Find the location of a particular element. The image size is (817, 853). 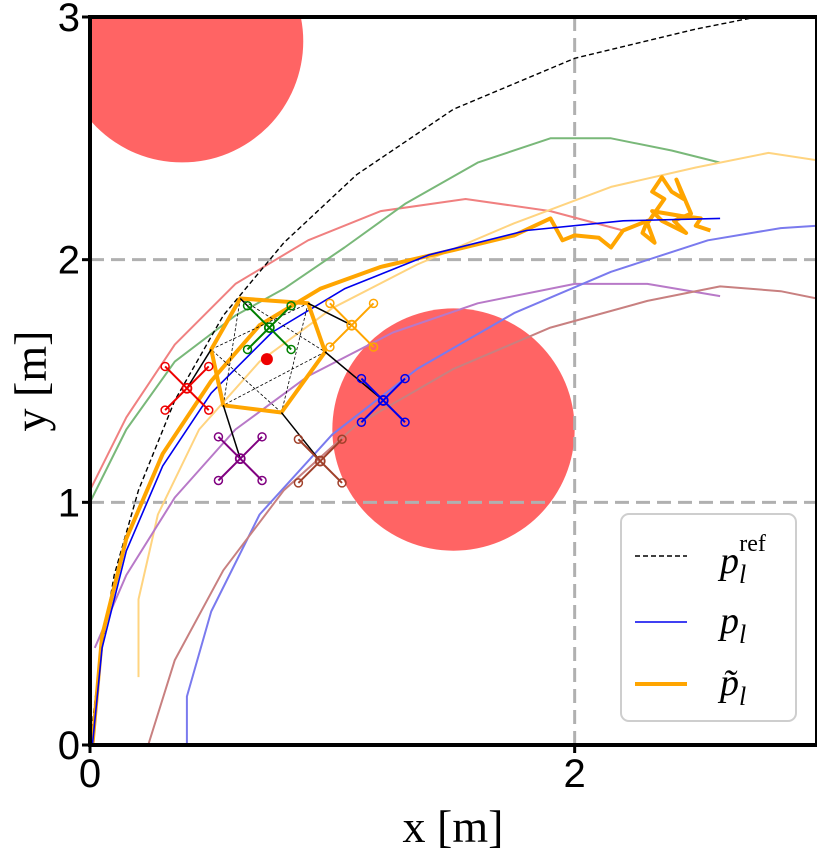

obstacle-center is located at coordinates (453, 429).